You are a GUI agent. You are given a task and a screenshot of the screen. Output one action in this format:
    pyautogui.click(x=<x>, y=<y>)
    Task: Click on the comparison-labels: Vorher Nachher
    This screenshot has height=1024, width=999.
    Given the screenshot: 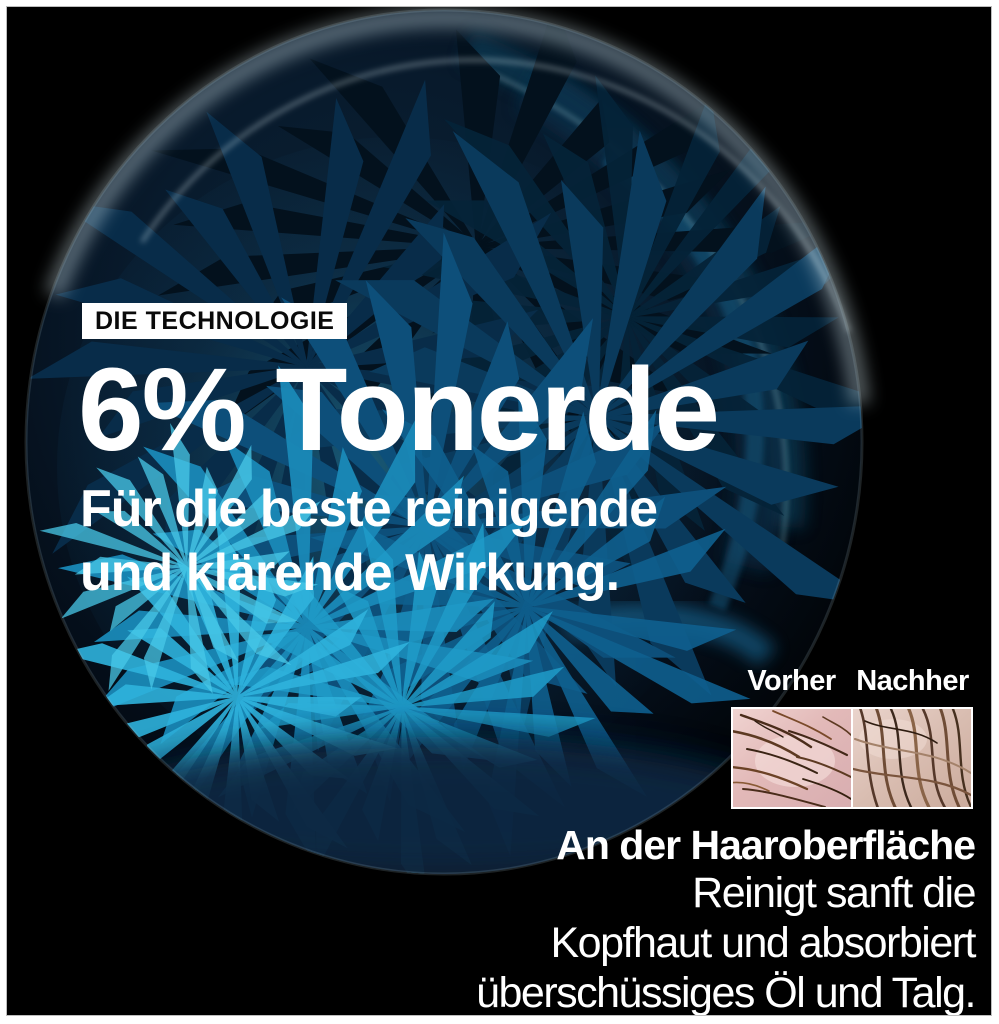 What is the action you would take?
    pyautogui.click(x=852, y=681)
    